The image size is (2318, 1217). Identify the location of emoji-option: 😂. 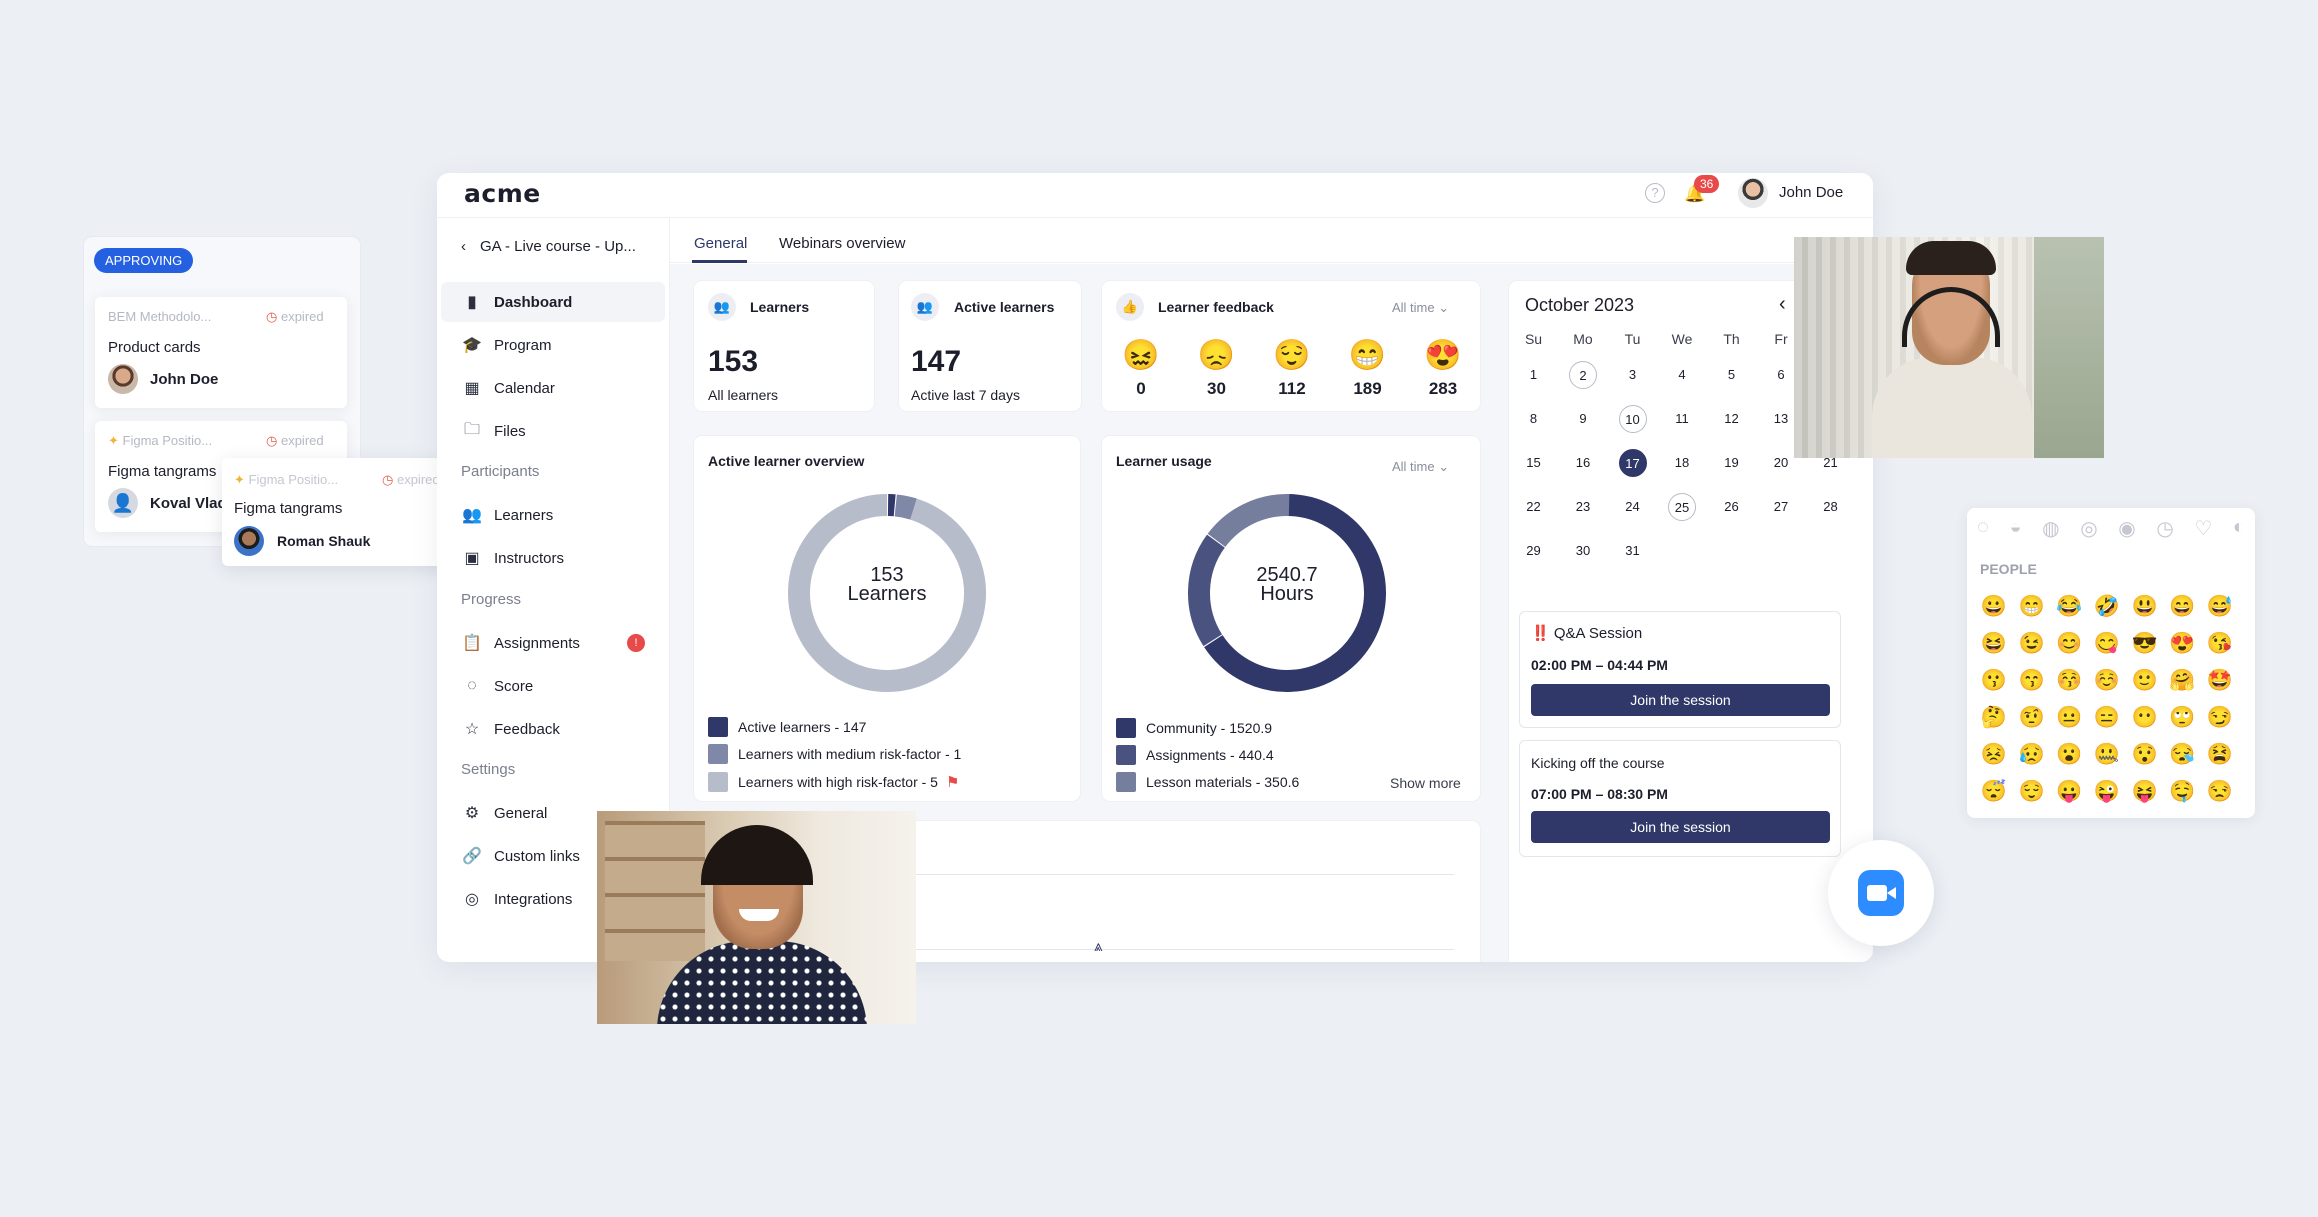
(2069, 606).